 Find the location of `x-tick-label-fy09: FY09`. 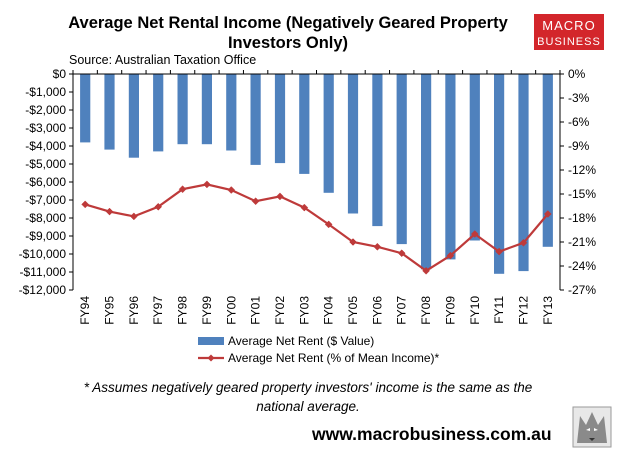

x-tick-label-fy09: FY09 is located at coordinates (450, 310).